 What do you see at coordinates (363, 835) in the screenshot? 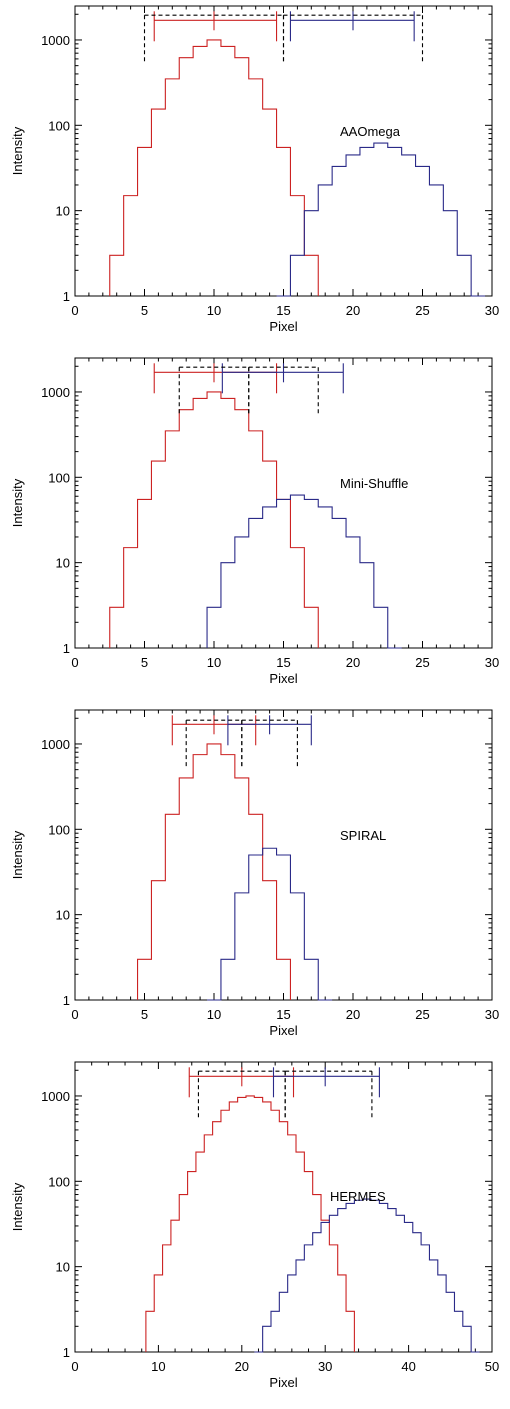
I see `instrument-label: SPIRAL` at bounding box center [363, 835].